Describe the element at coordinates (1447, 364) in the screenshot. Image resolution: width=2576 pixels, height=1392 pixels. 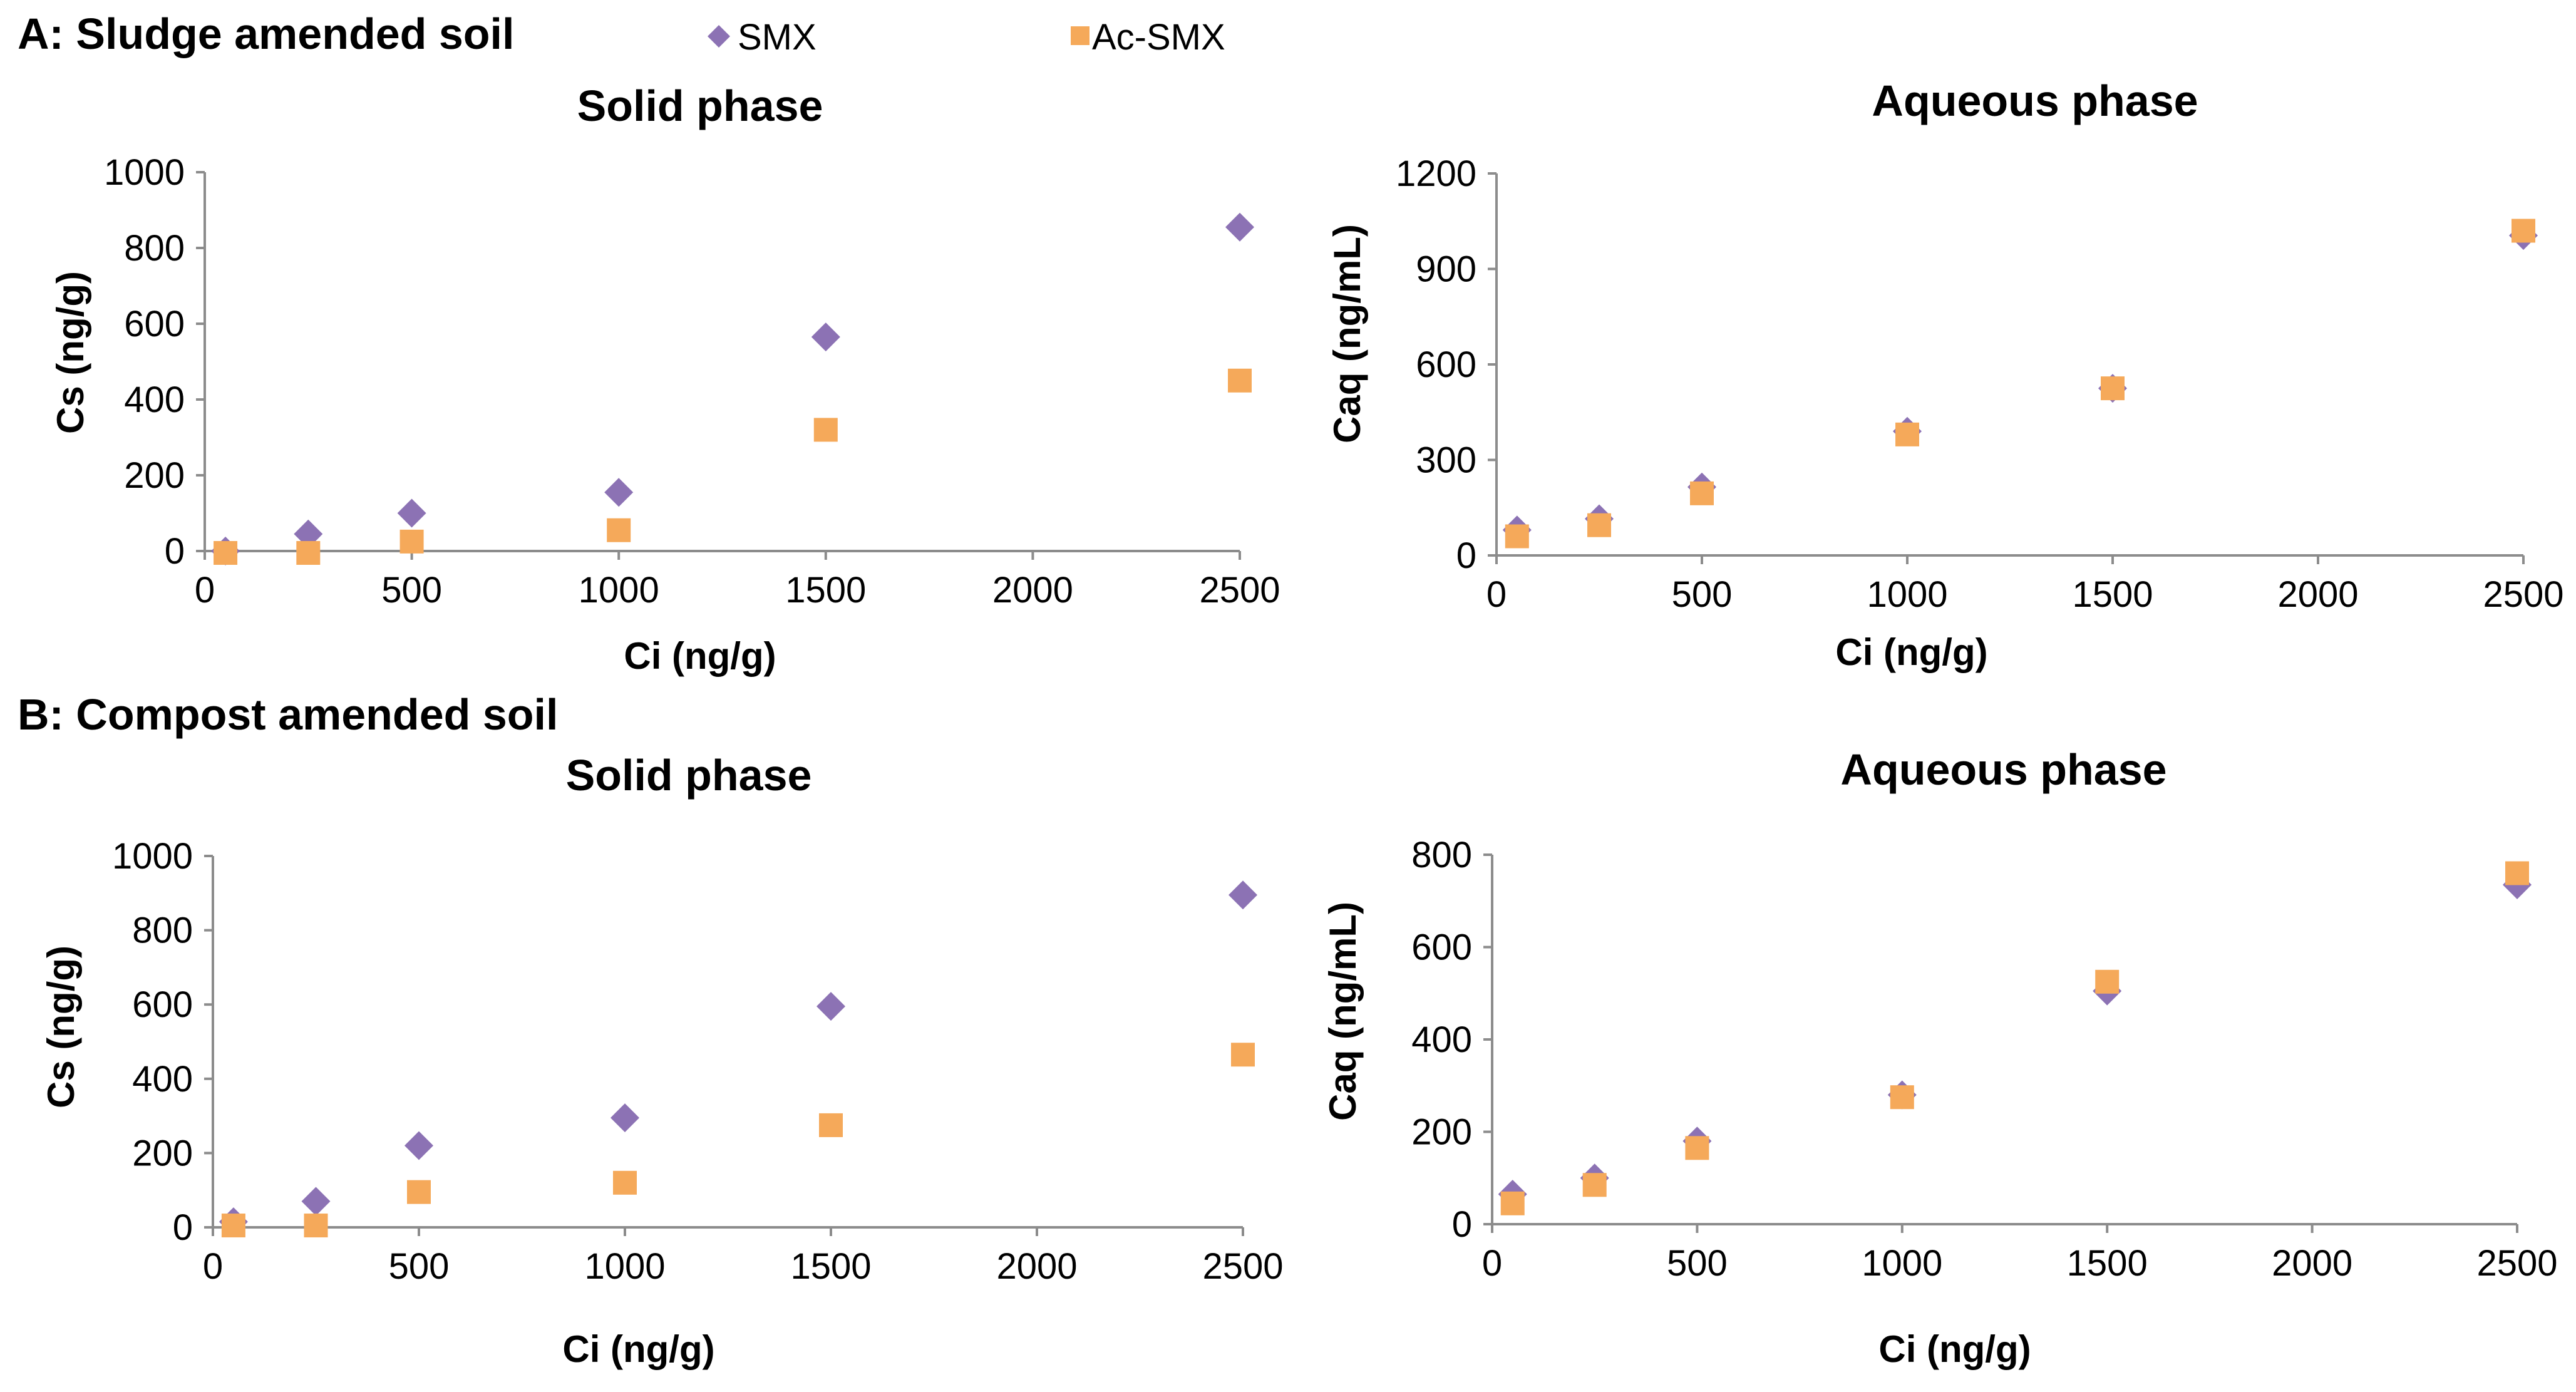
I see `y-tick-labels: 0 300 600 900 1200` at that location.